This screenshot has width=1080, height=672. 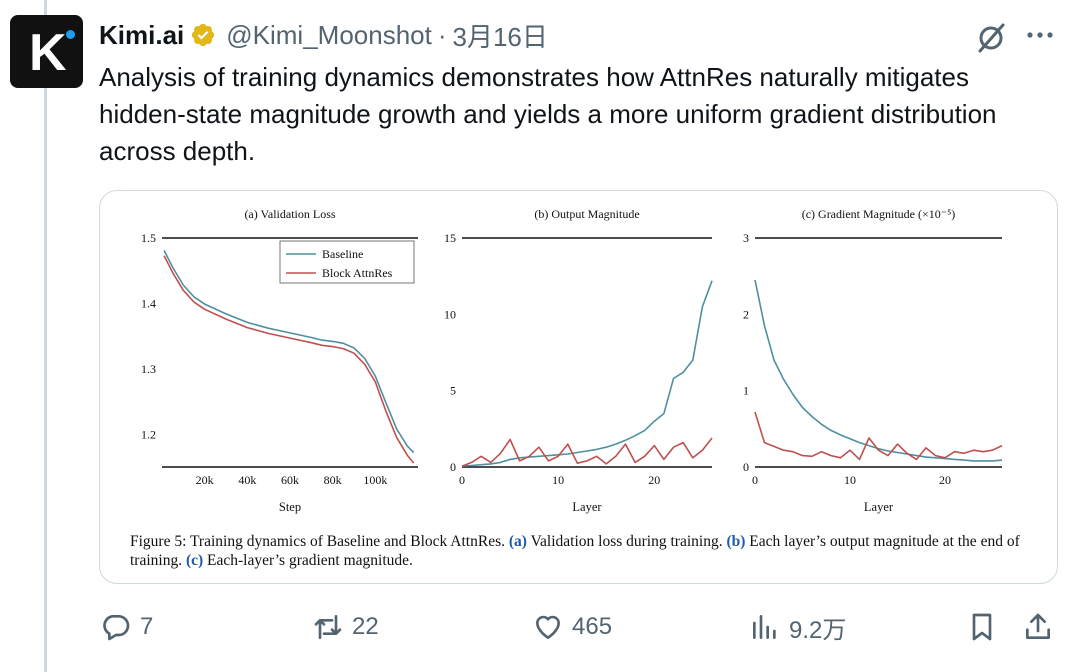 What do you see at coordinates (462, 480) in the screenshot?
I see `chart-2-xtick-label: 0` at bounding box center [462, 480].